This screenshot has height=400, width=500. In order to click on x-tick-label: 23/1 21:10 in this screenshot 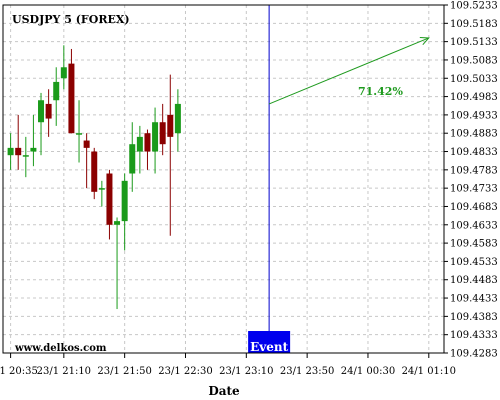, I will do `click(64, 371)`.